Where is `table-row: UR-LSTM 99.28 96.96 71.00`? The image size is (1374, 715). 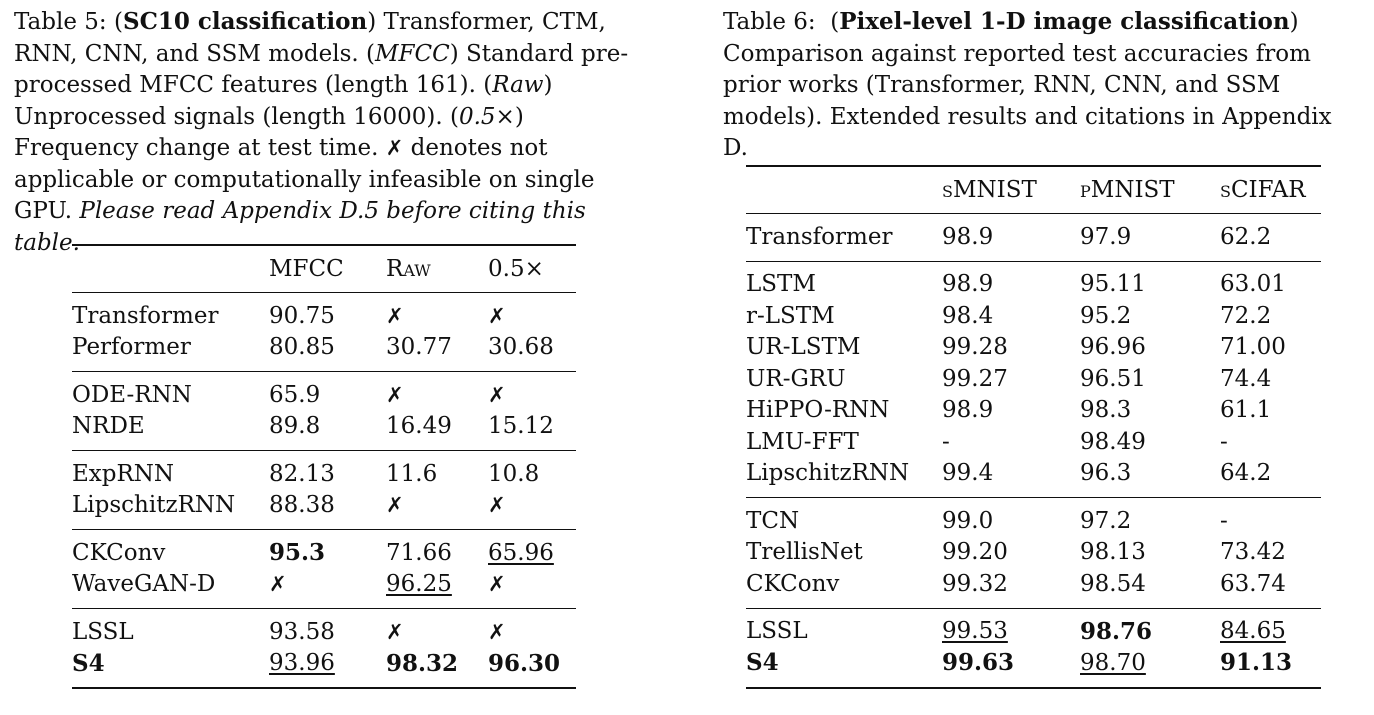
table-row: UR-LSTM 99.28 96.96 71.00 is located at coordinates (1033, 348).